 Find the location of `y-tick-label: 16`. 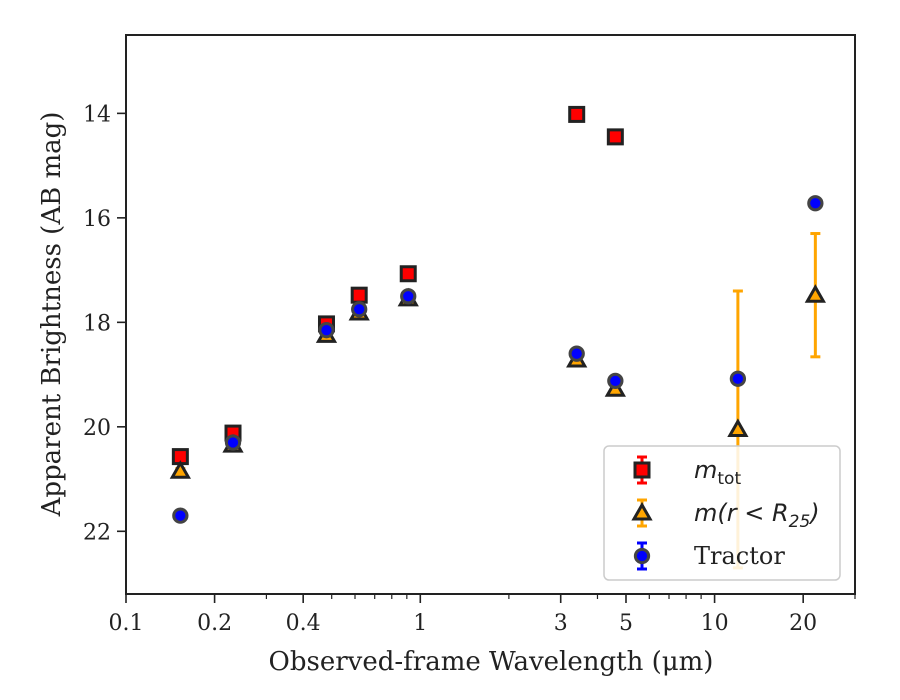

y-tick-label: 16 is located at coordinates (97, 219).